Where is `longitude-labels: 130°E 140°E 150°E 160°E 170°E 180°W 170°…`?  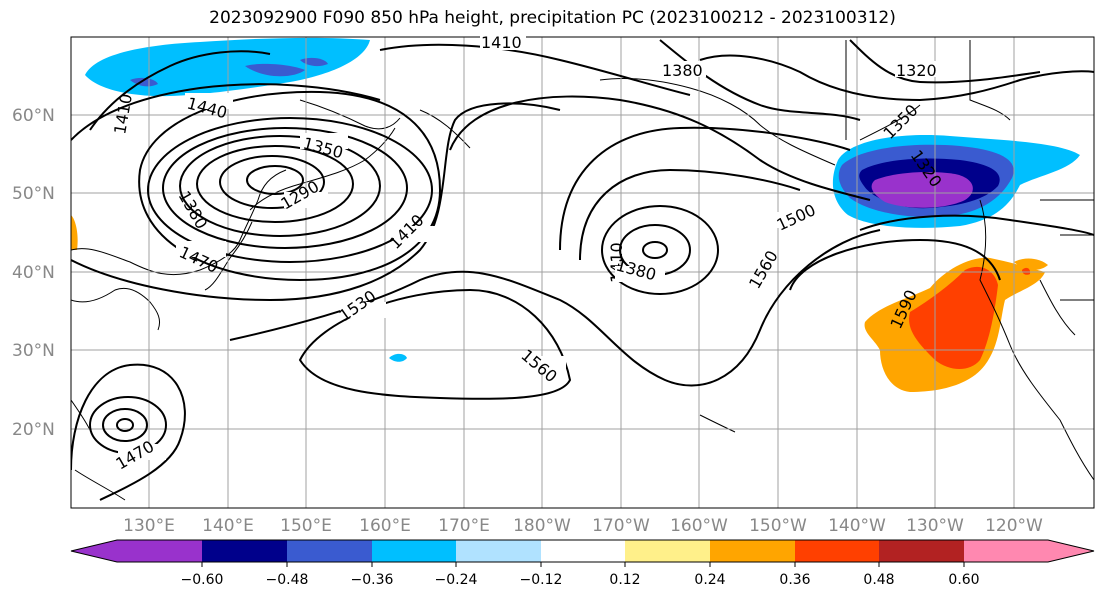 longitude-labels: 130°E 140°E 150°E 160°E 170°E 180°W 170°… is located at coordinates (583, 526).